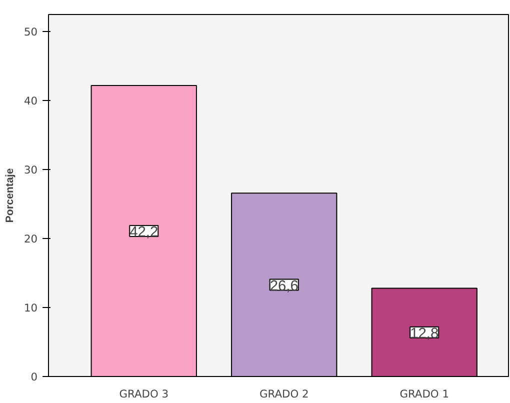 The image size is (510, 403). I want to click on y-tick-label: 10, so click(31, 308).